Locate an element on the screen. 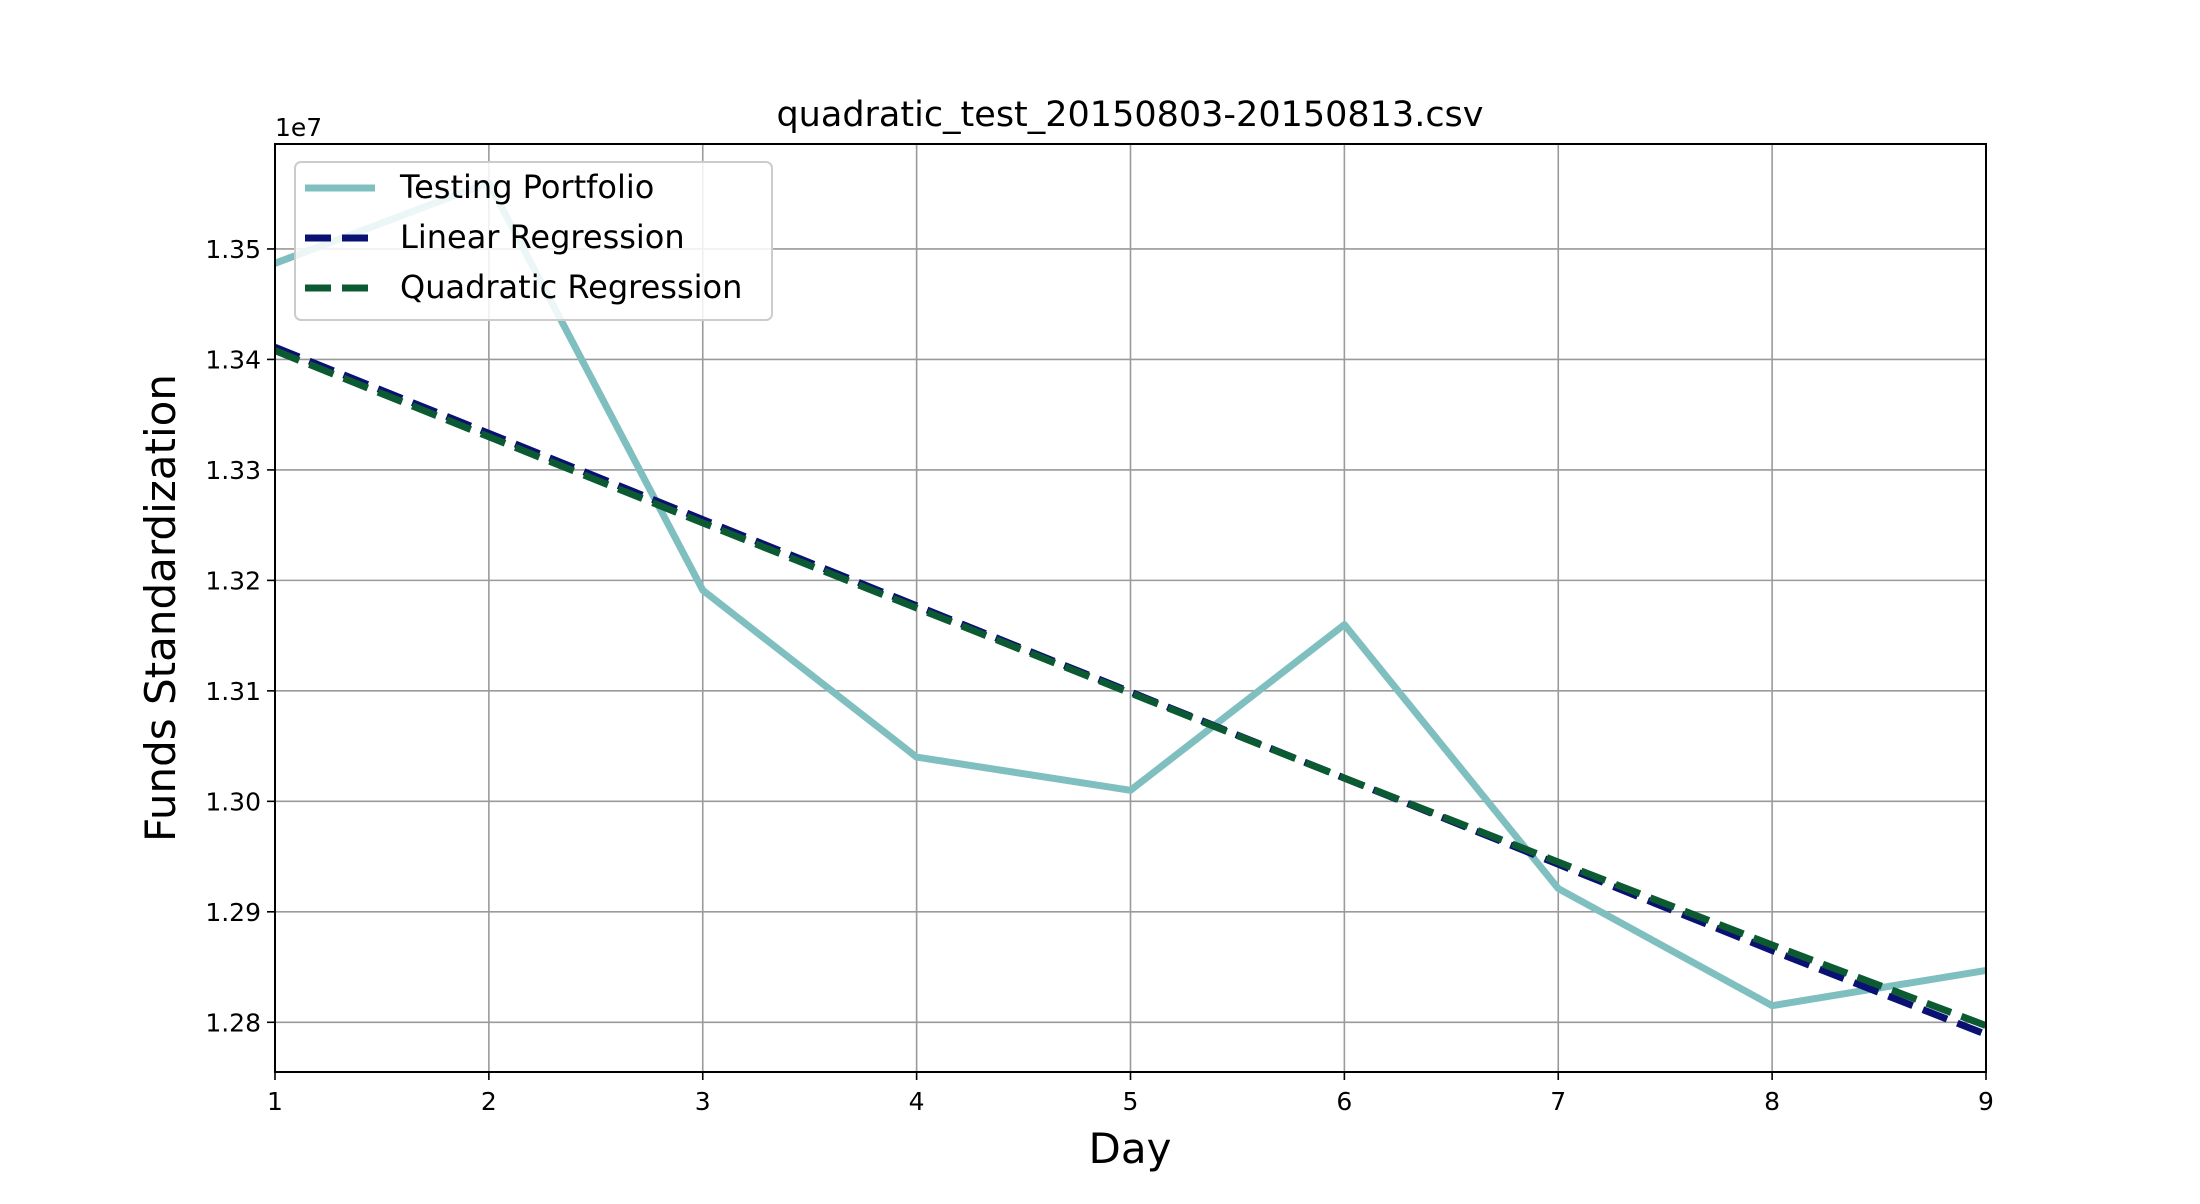 The width and height of the screenshot is (2200, 1204). x-tick-label: 6 is located at coordinates (1344, 1101).